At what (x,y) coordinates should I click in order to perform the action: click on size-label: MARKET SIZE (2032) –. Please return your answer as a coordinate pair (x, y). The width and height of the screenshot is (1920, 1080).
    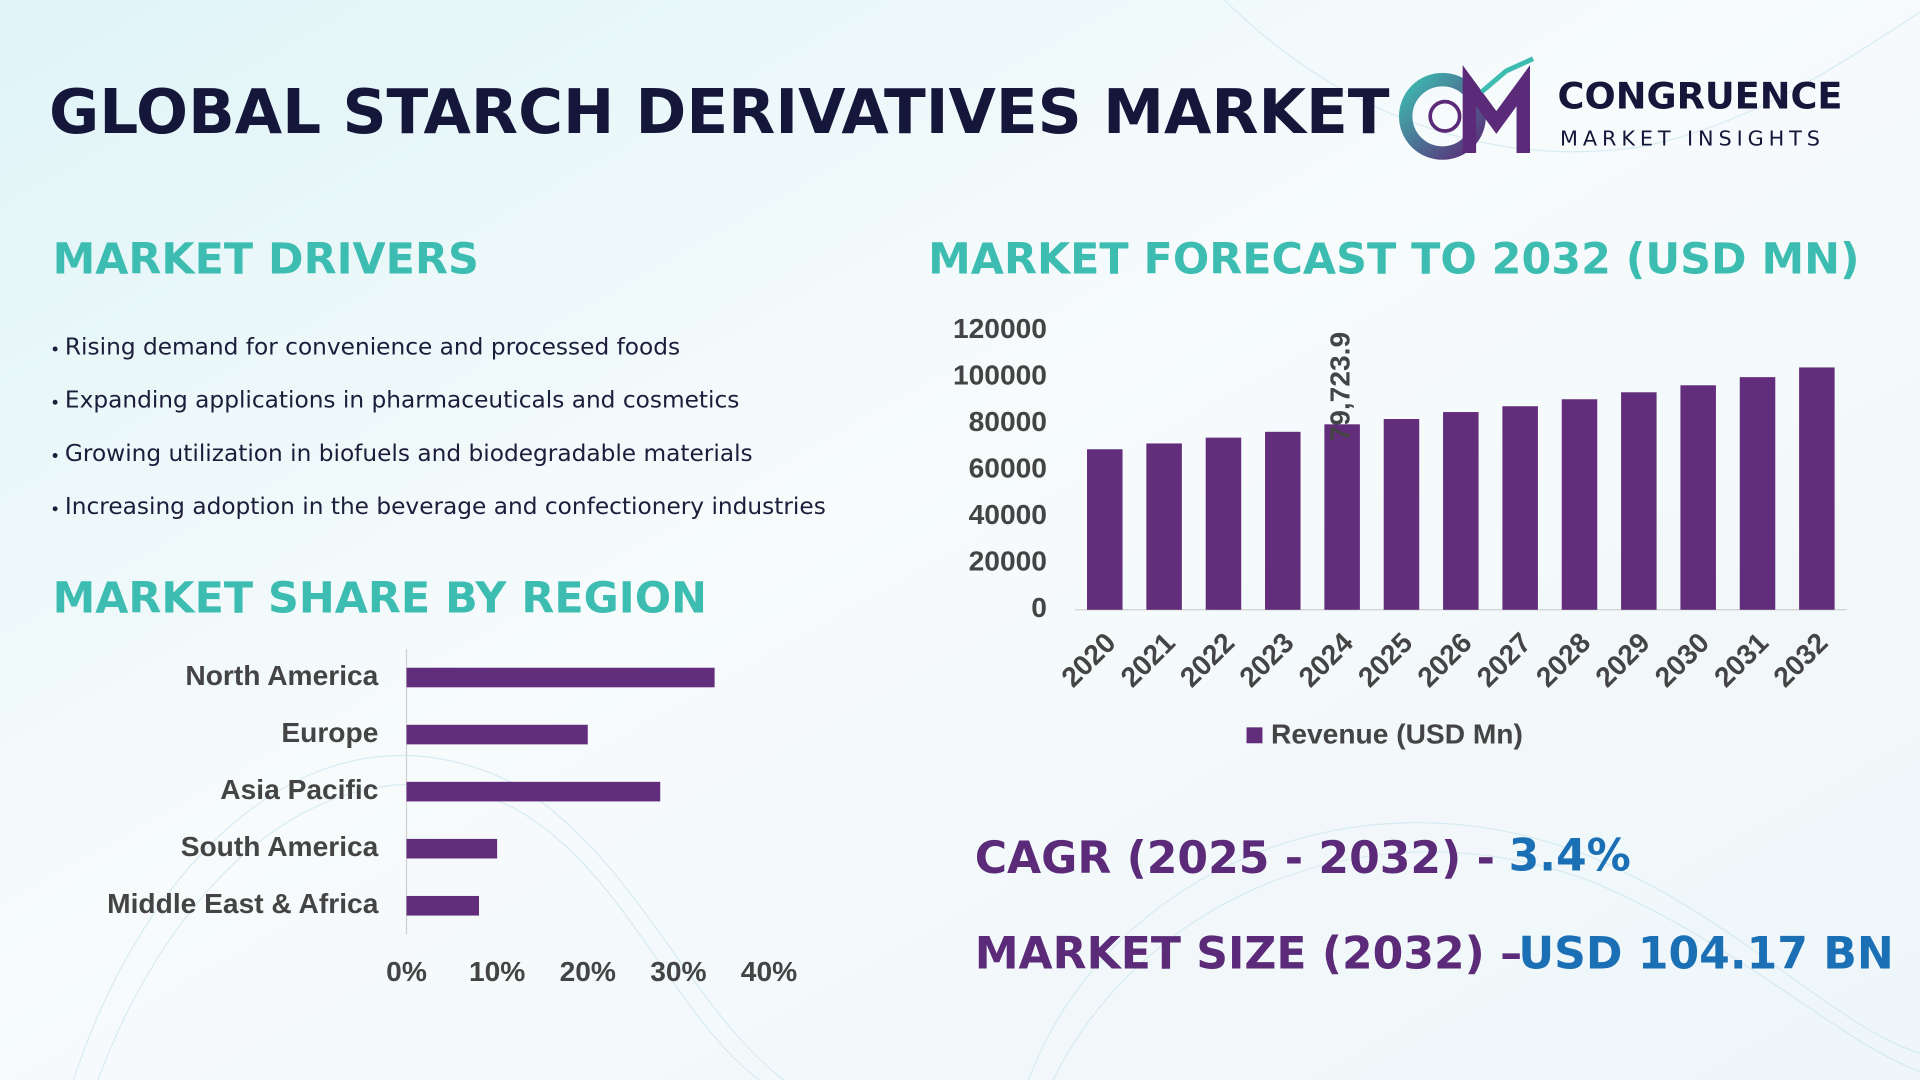
    Looking at the image, I should click on (1249, 953).